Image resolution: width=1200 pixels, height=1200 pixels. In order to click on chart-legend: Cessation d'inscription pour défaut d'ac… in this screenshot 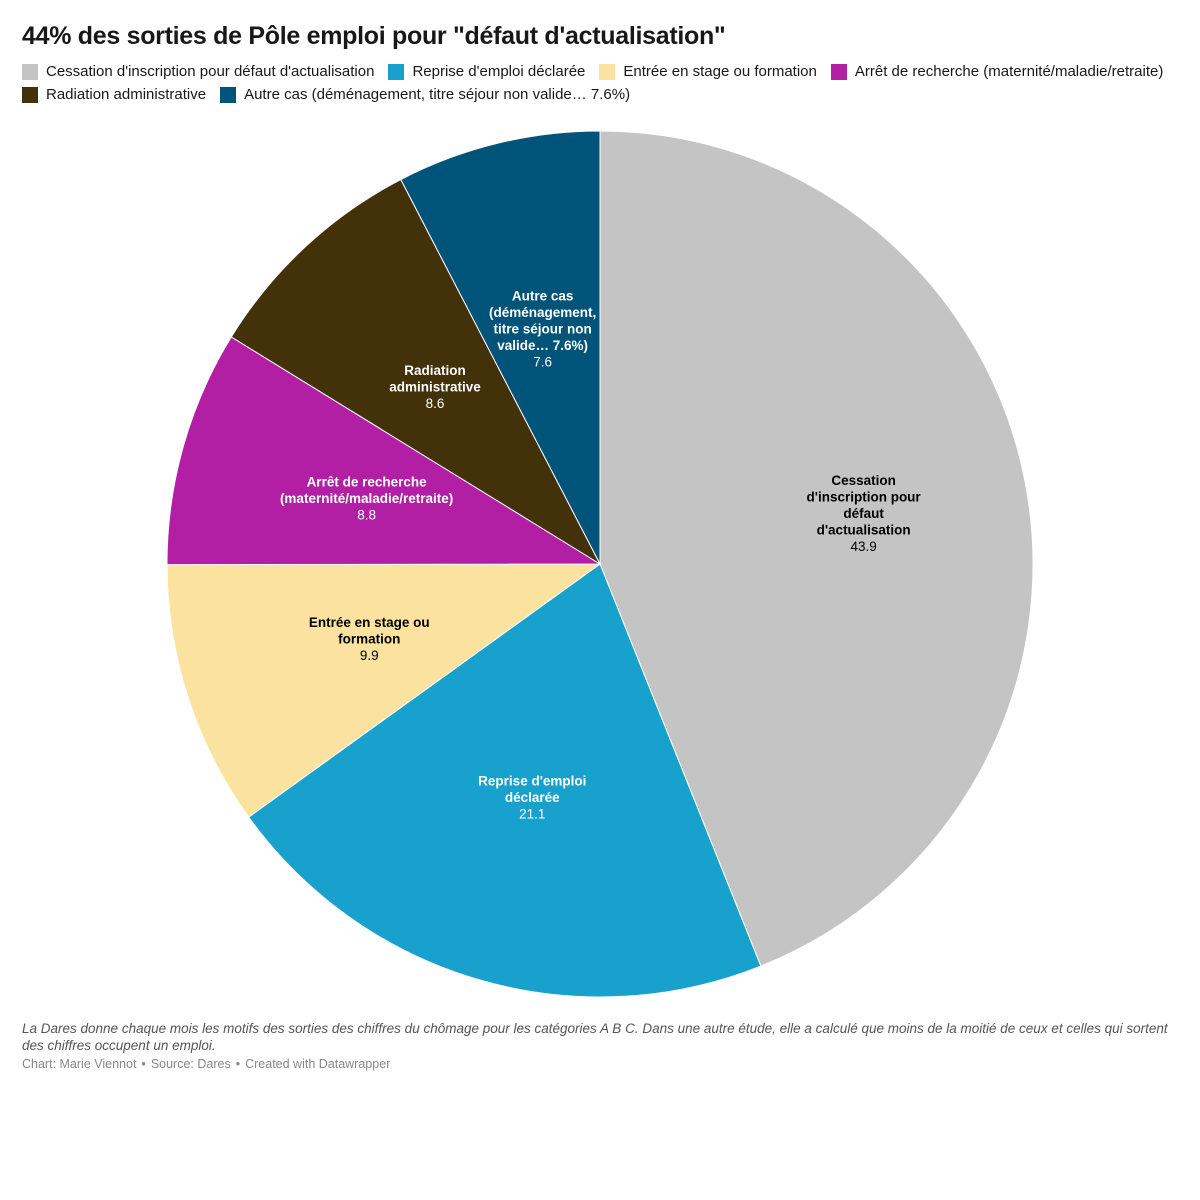, I will do `click(602, 83)`.